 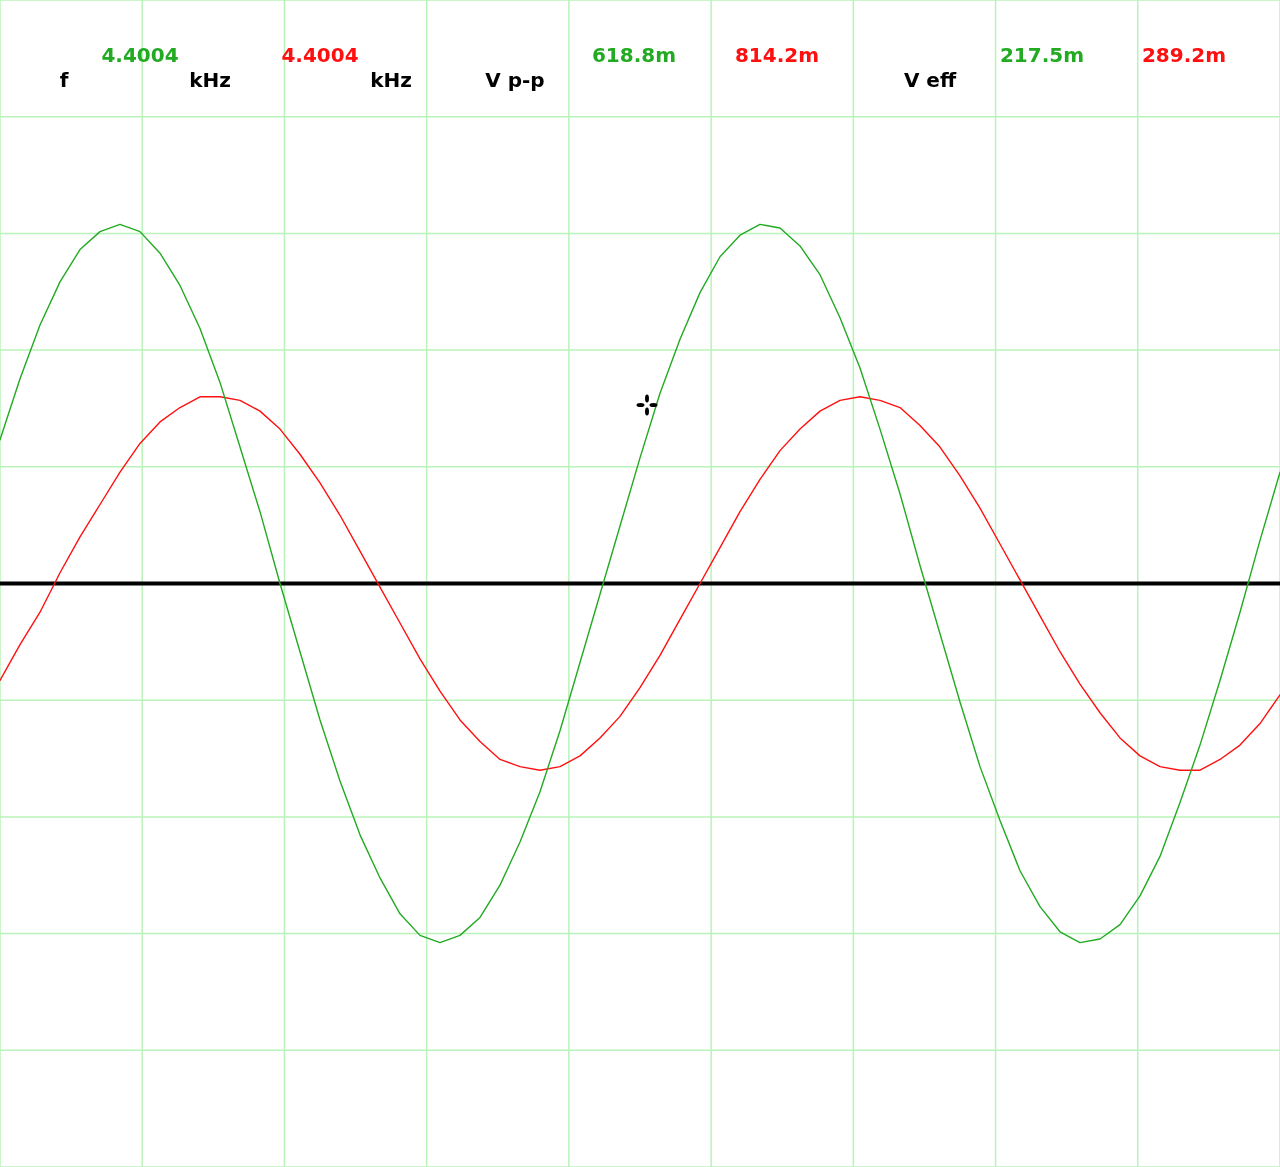 I want to click on text: f, so click(x=64, y=80).